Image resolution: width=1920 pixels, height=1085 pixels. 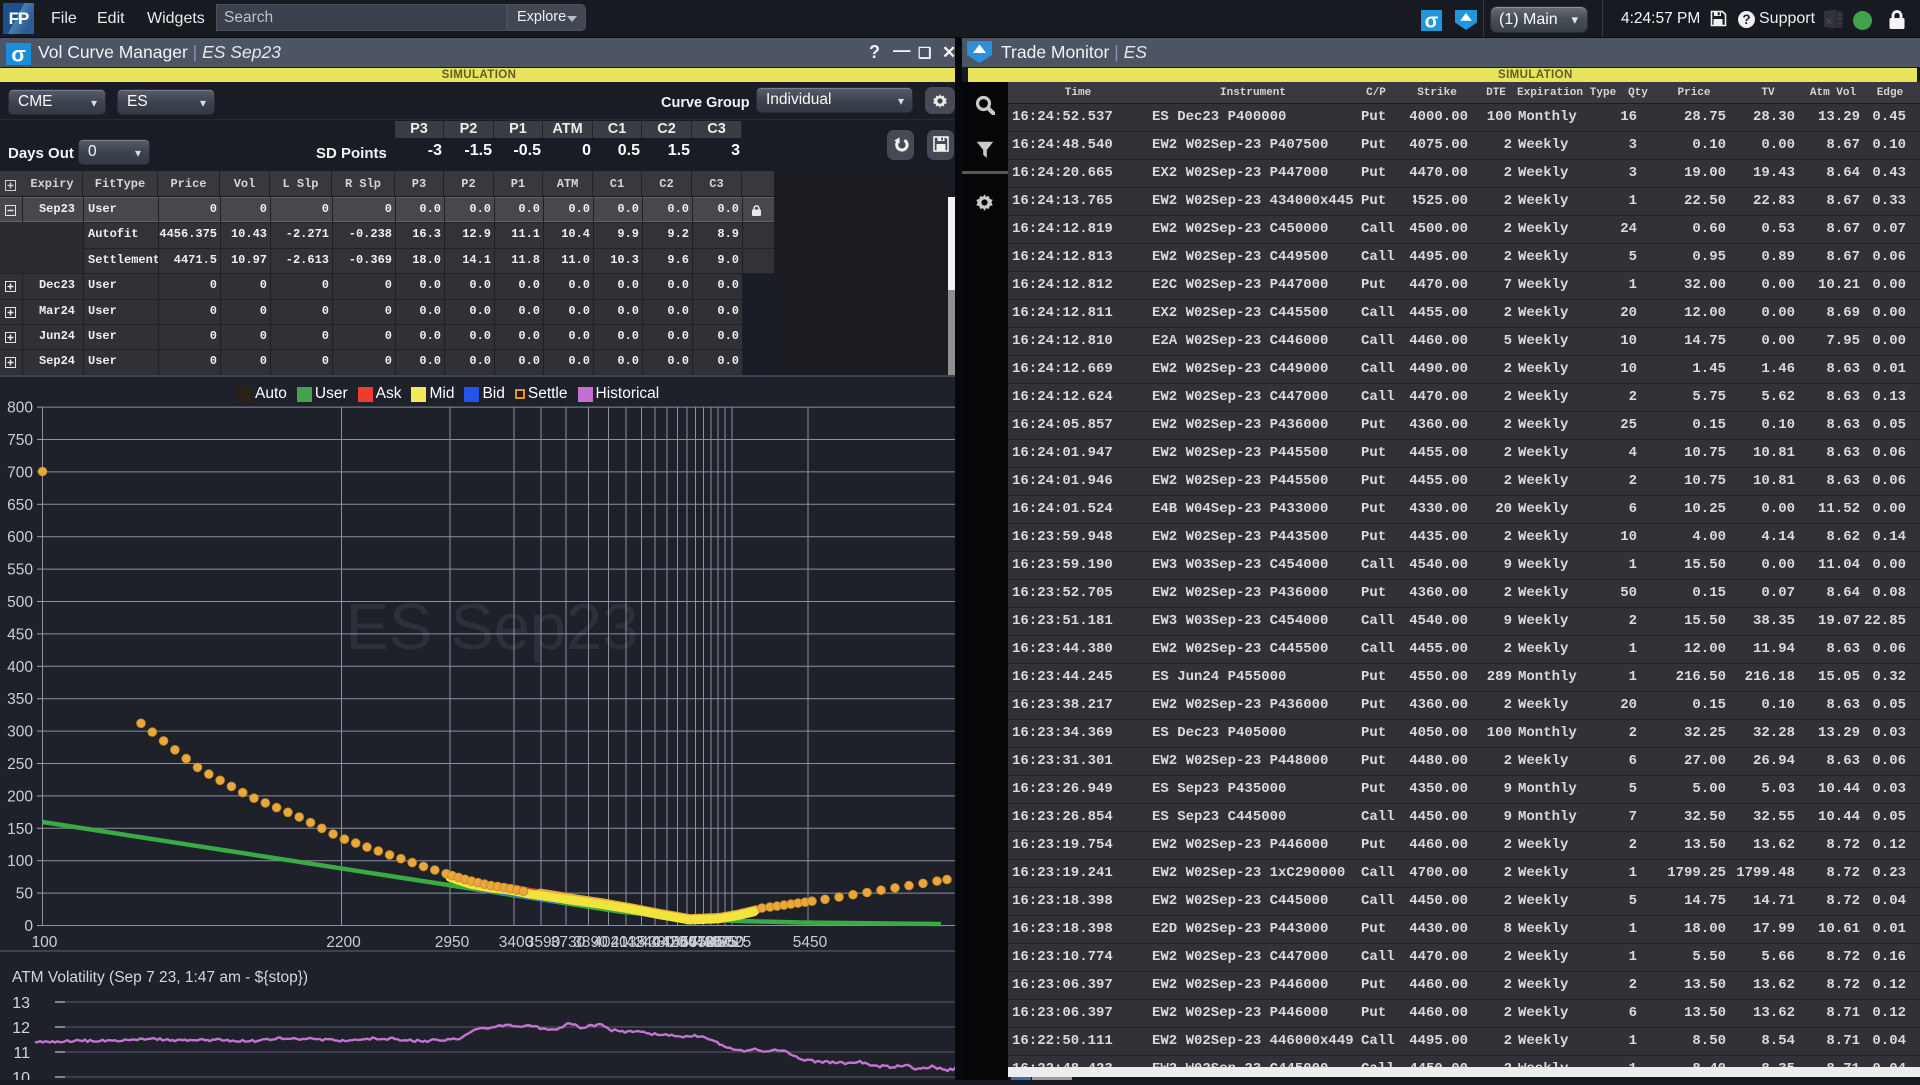 I want to click on svg-text: 650, so click(x=20, y=505).